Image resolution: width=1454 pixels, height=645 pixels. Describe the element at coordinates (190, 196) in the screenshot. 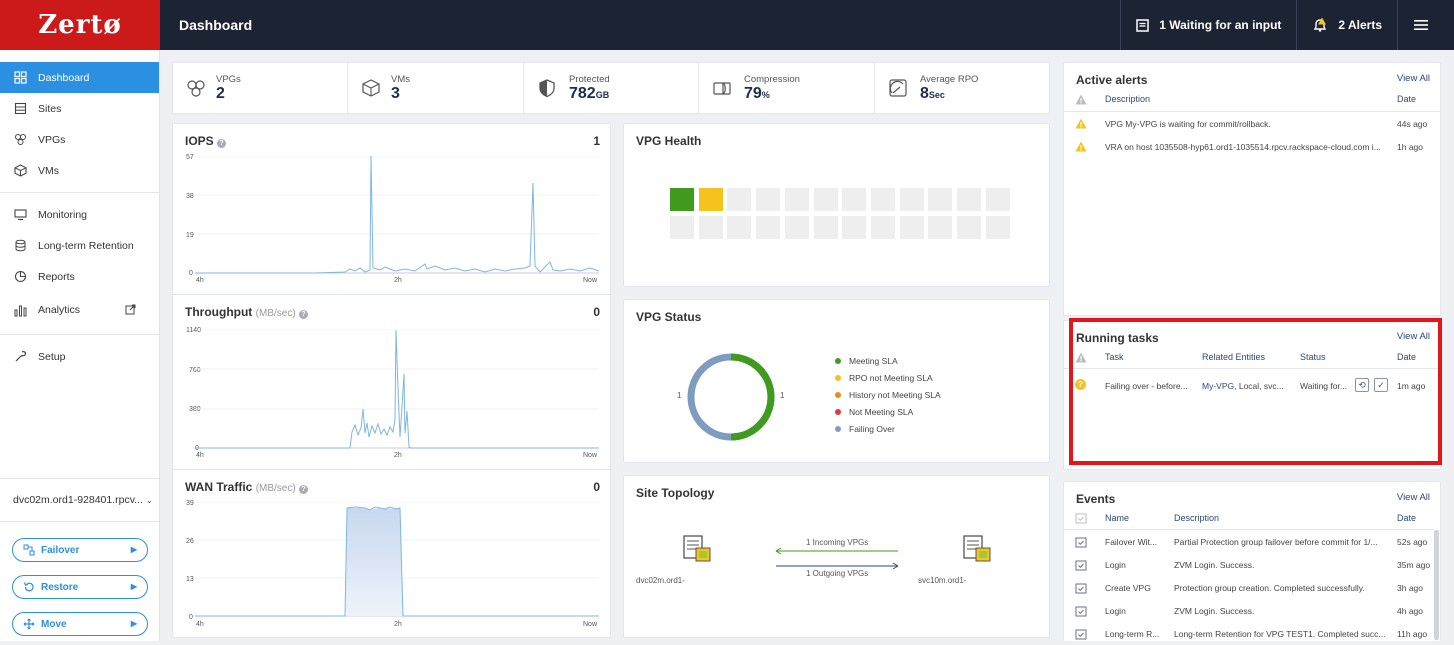

I see `y-tick: 38` at that location.